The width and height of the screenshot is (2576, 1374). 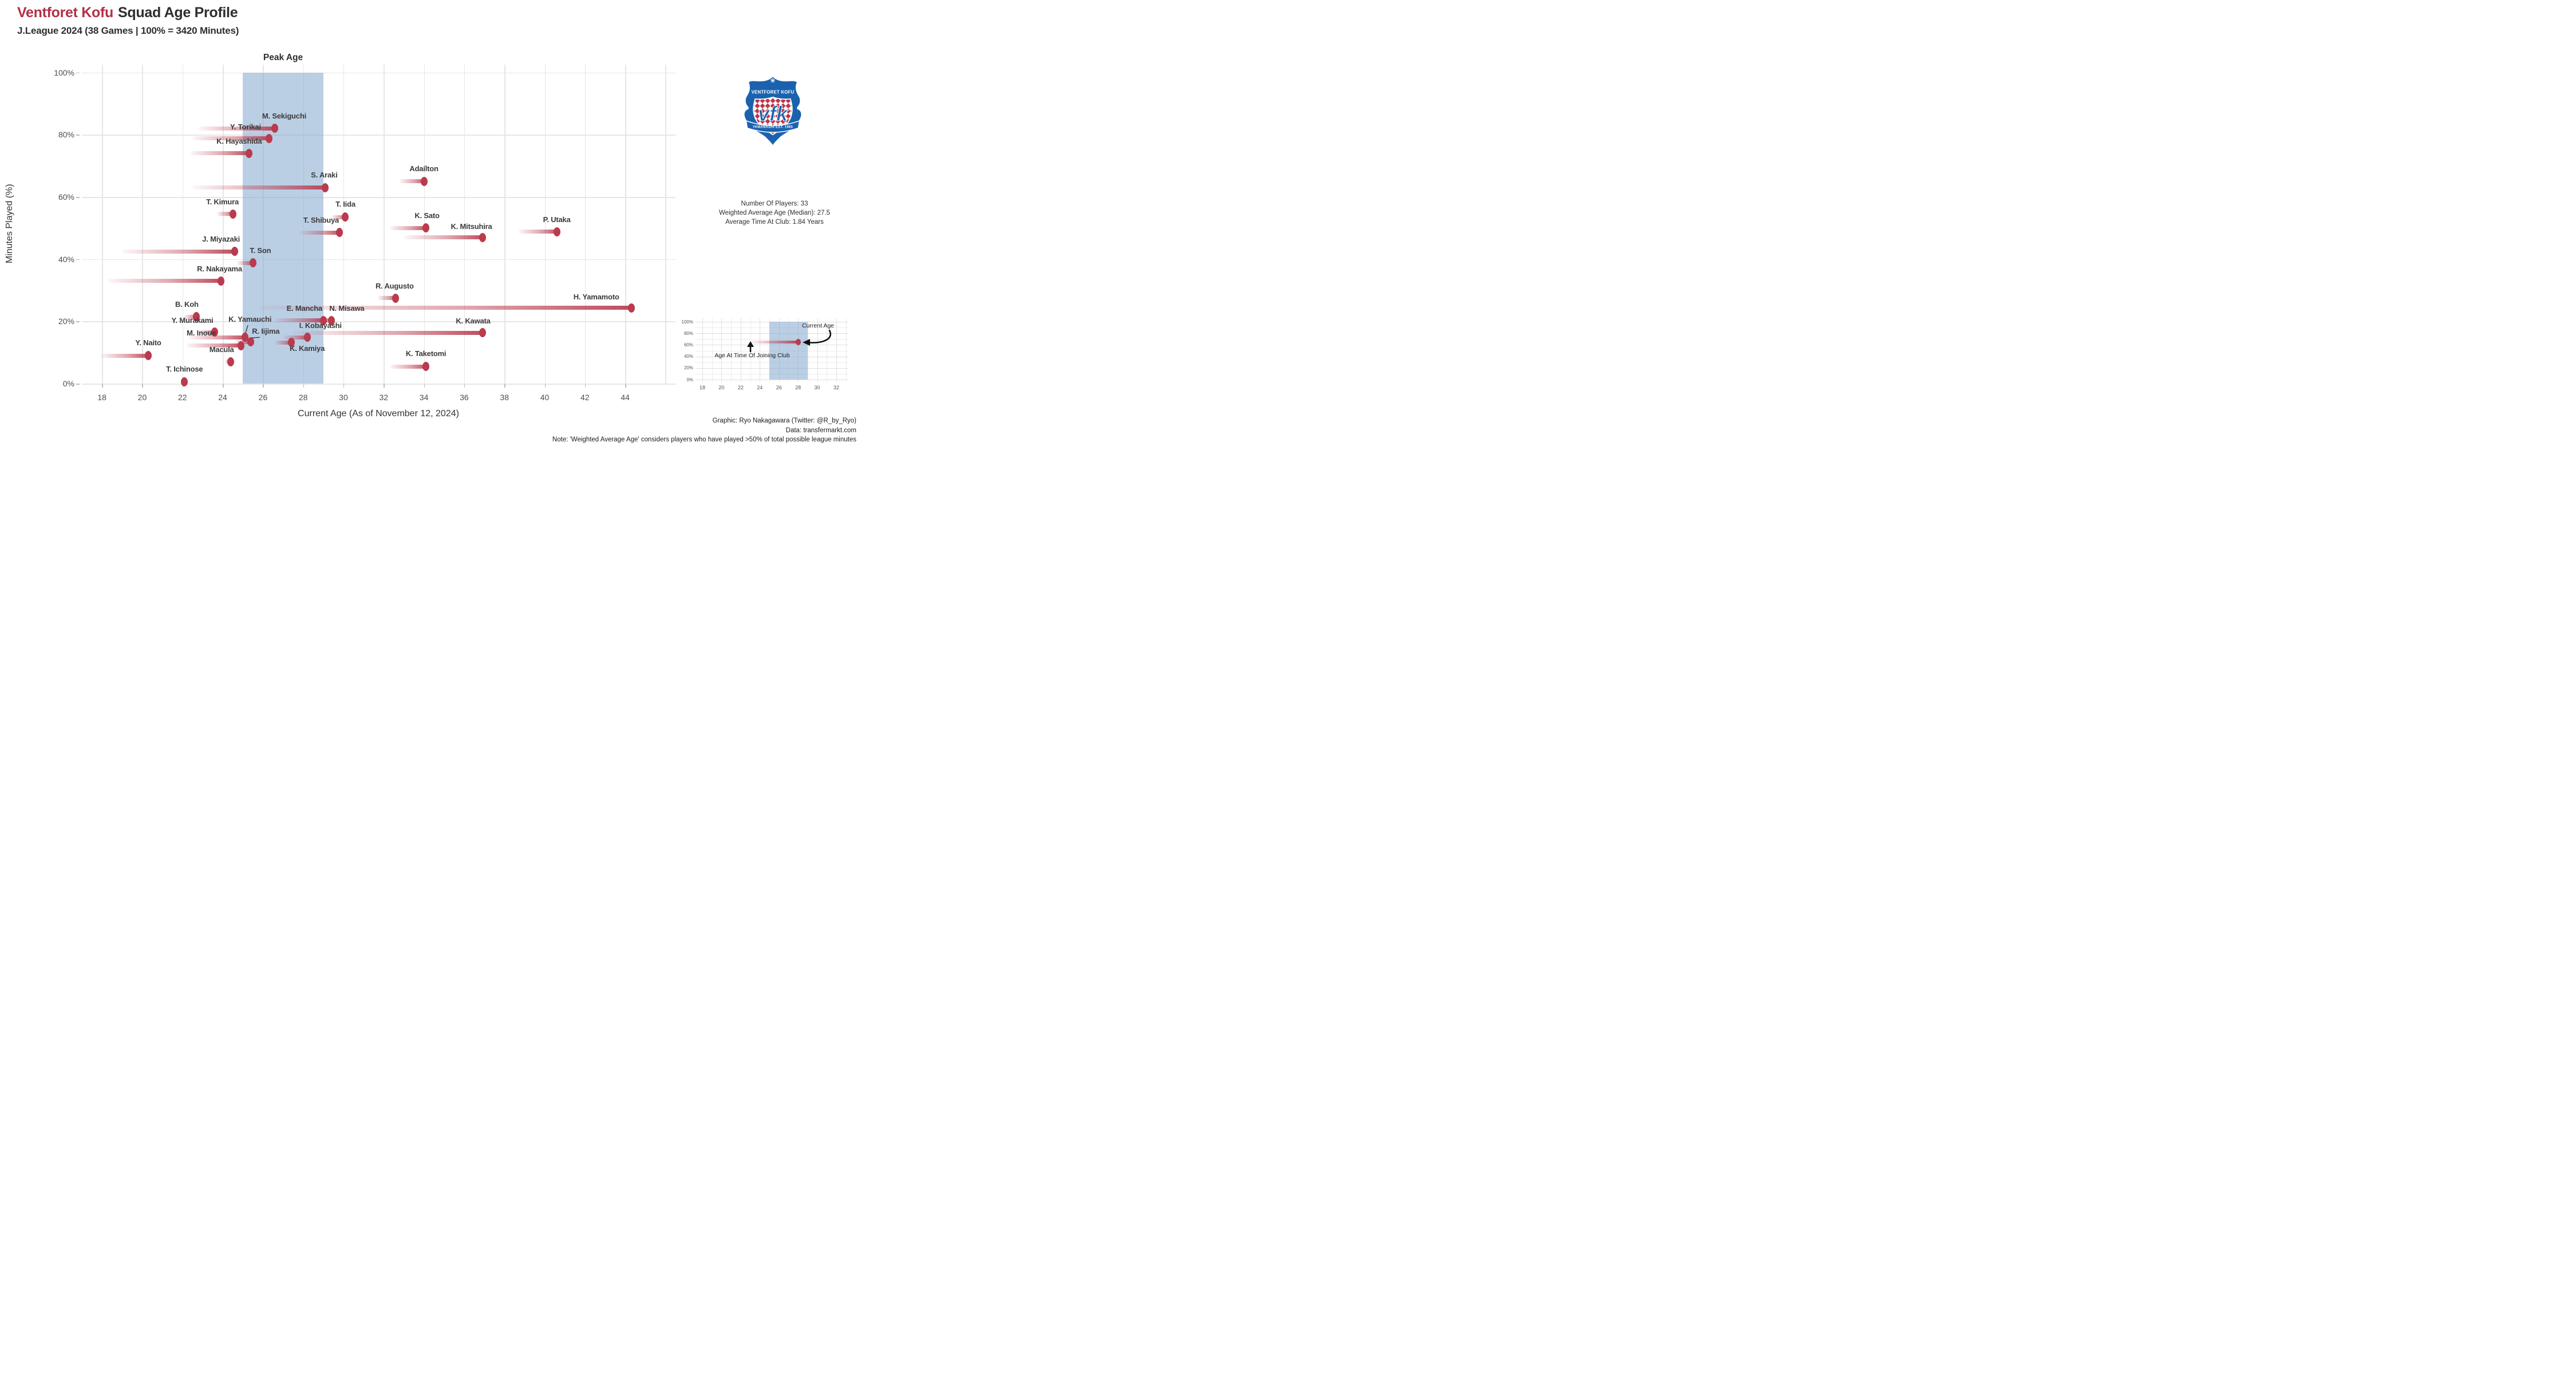 What do you see at coordinates (688, 357) in the screenshot?
I see `inset-y-tick-label: 40%` at bounding box center [688, 357].